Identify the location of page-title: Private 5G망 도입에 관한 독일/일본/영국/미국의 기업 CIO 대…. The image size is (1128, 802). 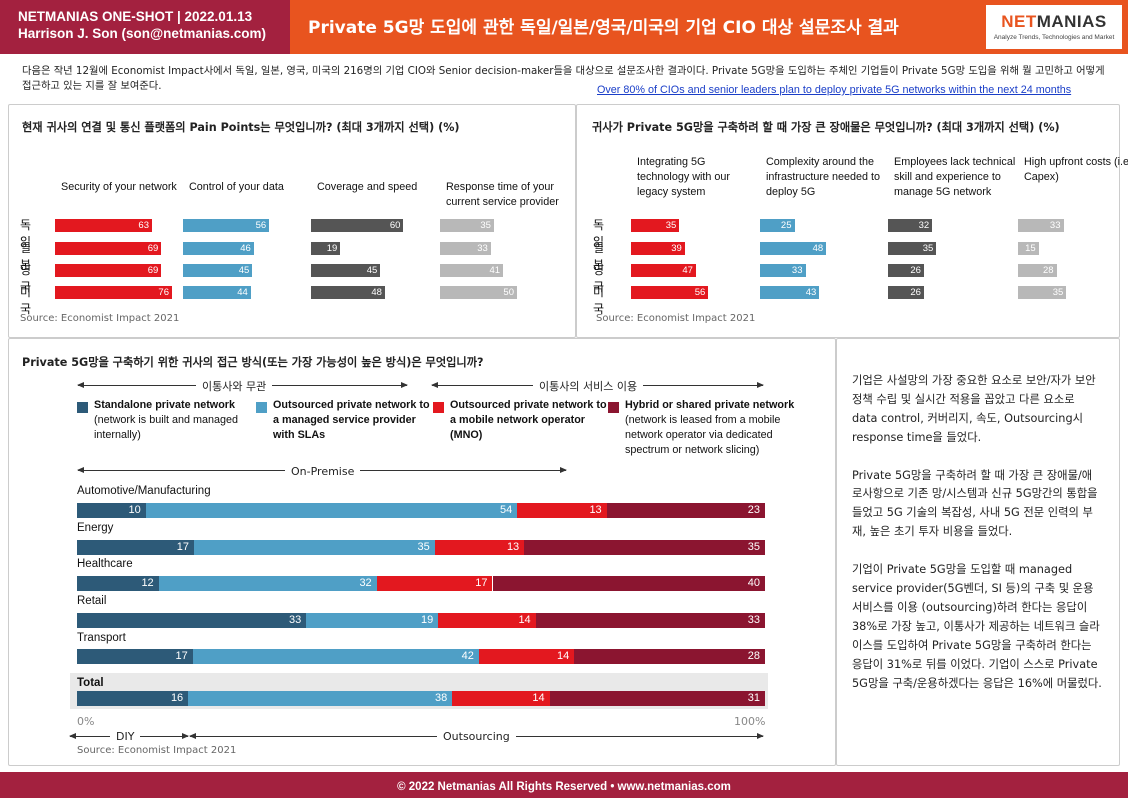
(635, 27).